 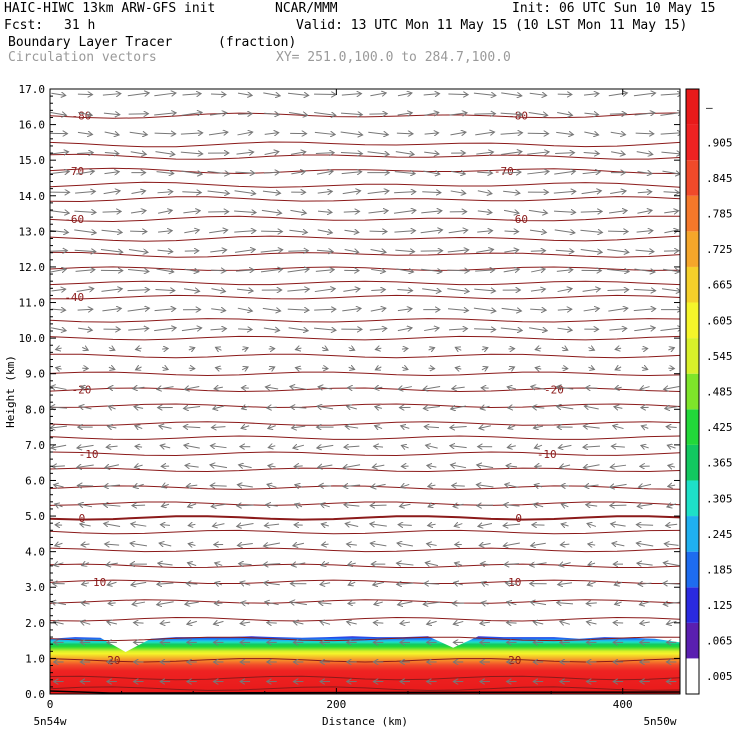 I want to click on colorbar-label: .905, so click(x=719, y=142).